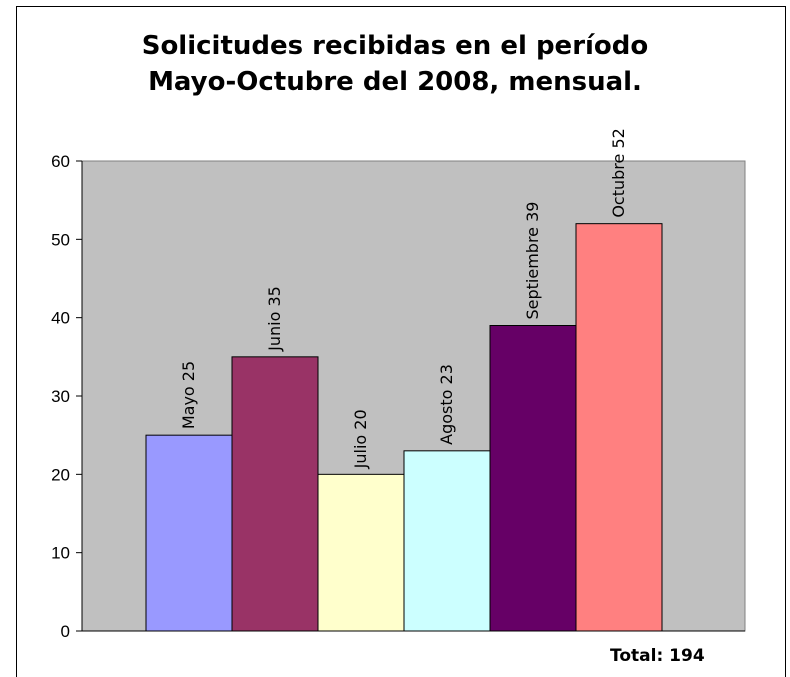  Describe the element at coordinates (447, 541) in the screenshot. I see `bar-agosto` at that location.